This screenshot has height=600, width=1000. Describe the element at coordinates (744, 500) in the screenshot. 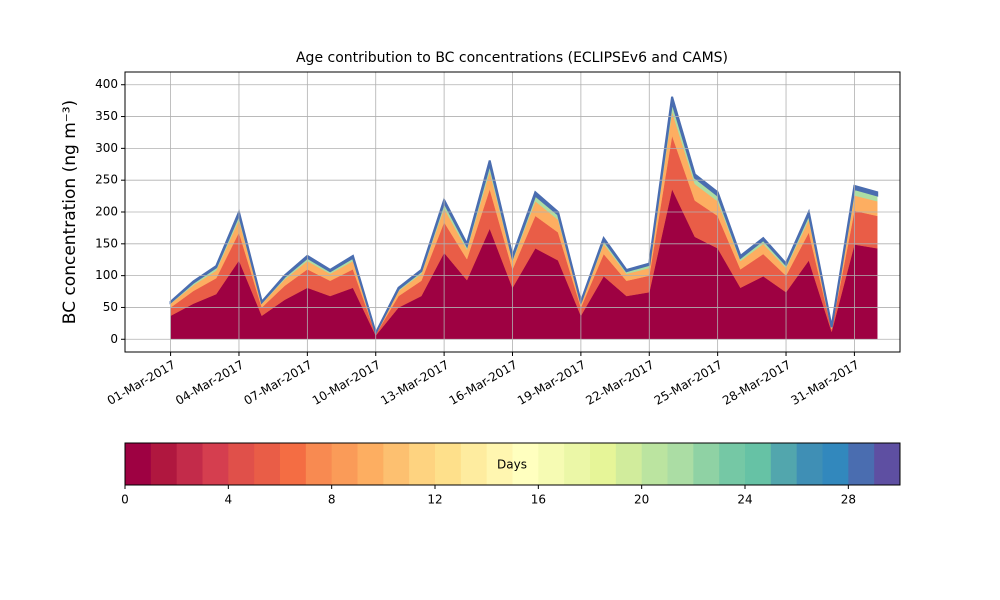

I see `colorbar-tick-label: 24` at that location.